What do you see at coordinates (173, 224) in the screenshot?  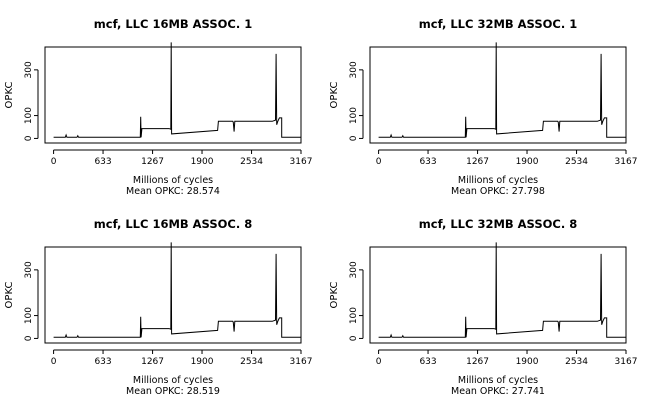 I see `chart-title: mcf, LLC 16MB ASSOC. 8` at bounding box center [173, 224].